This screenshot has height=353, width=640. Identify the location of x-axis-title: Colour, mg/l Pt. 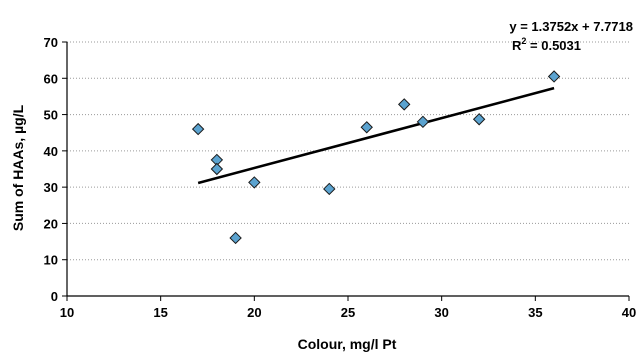
(347, 344).